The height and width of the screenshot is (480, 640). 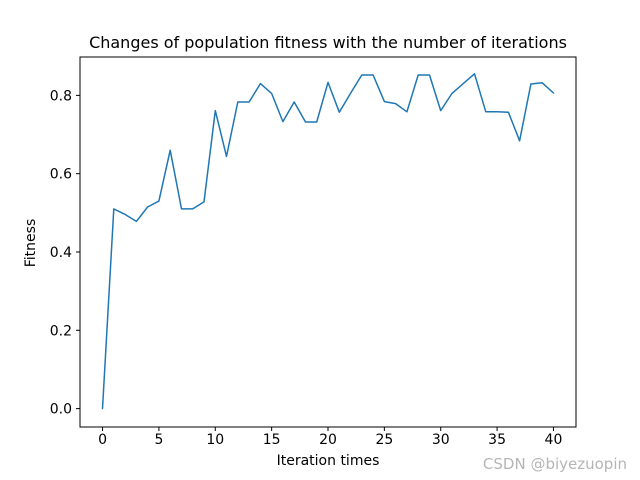 What do you see at coordinates (554, 464) in the screenshot?
I see `csdn-watermark: CSDN @biyezuopin` at bounding box center [554, 464].